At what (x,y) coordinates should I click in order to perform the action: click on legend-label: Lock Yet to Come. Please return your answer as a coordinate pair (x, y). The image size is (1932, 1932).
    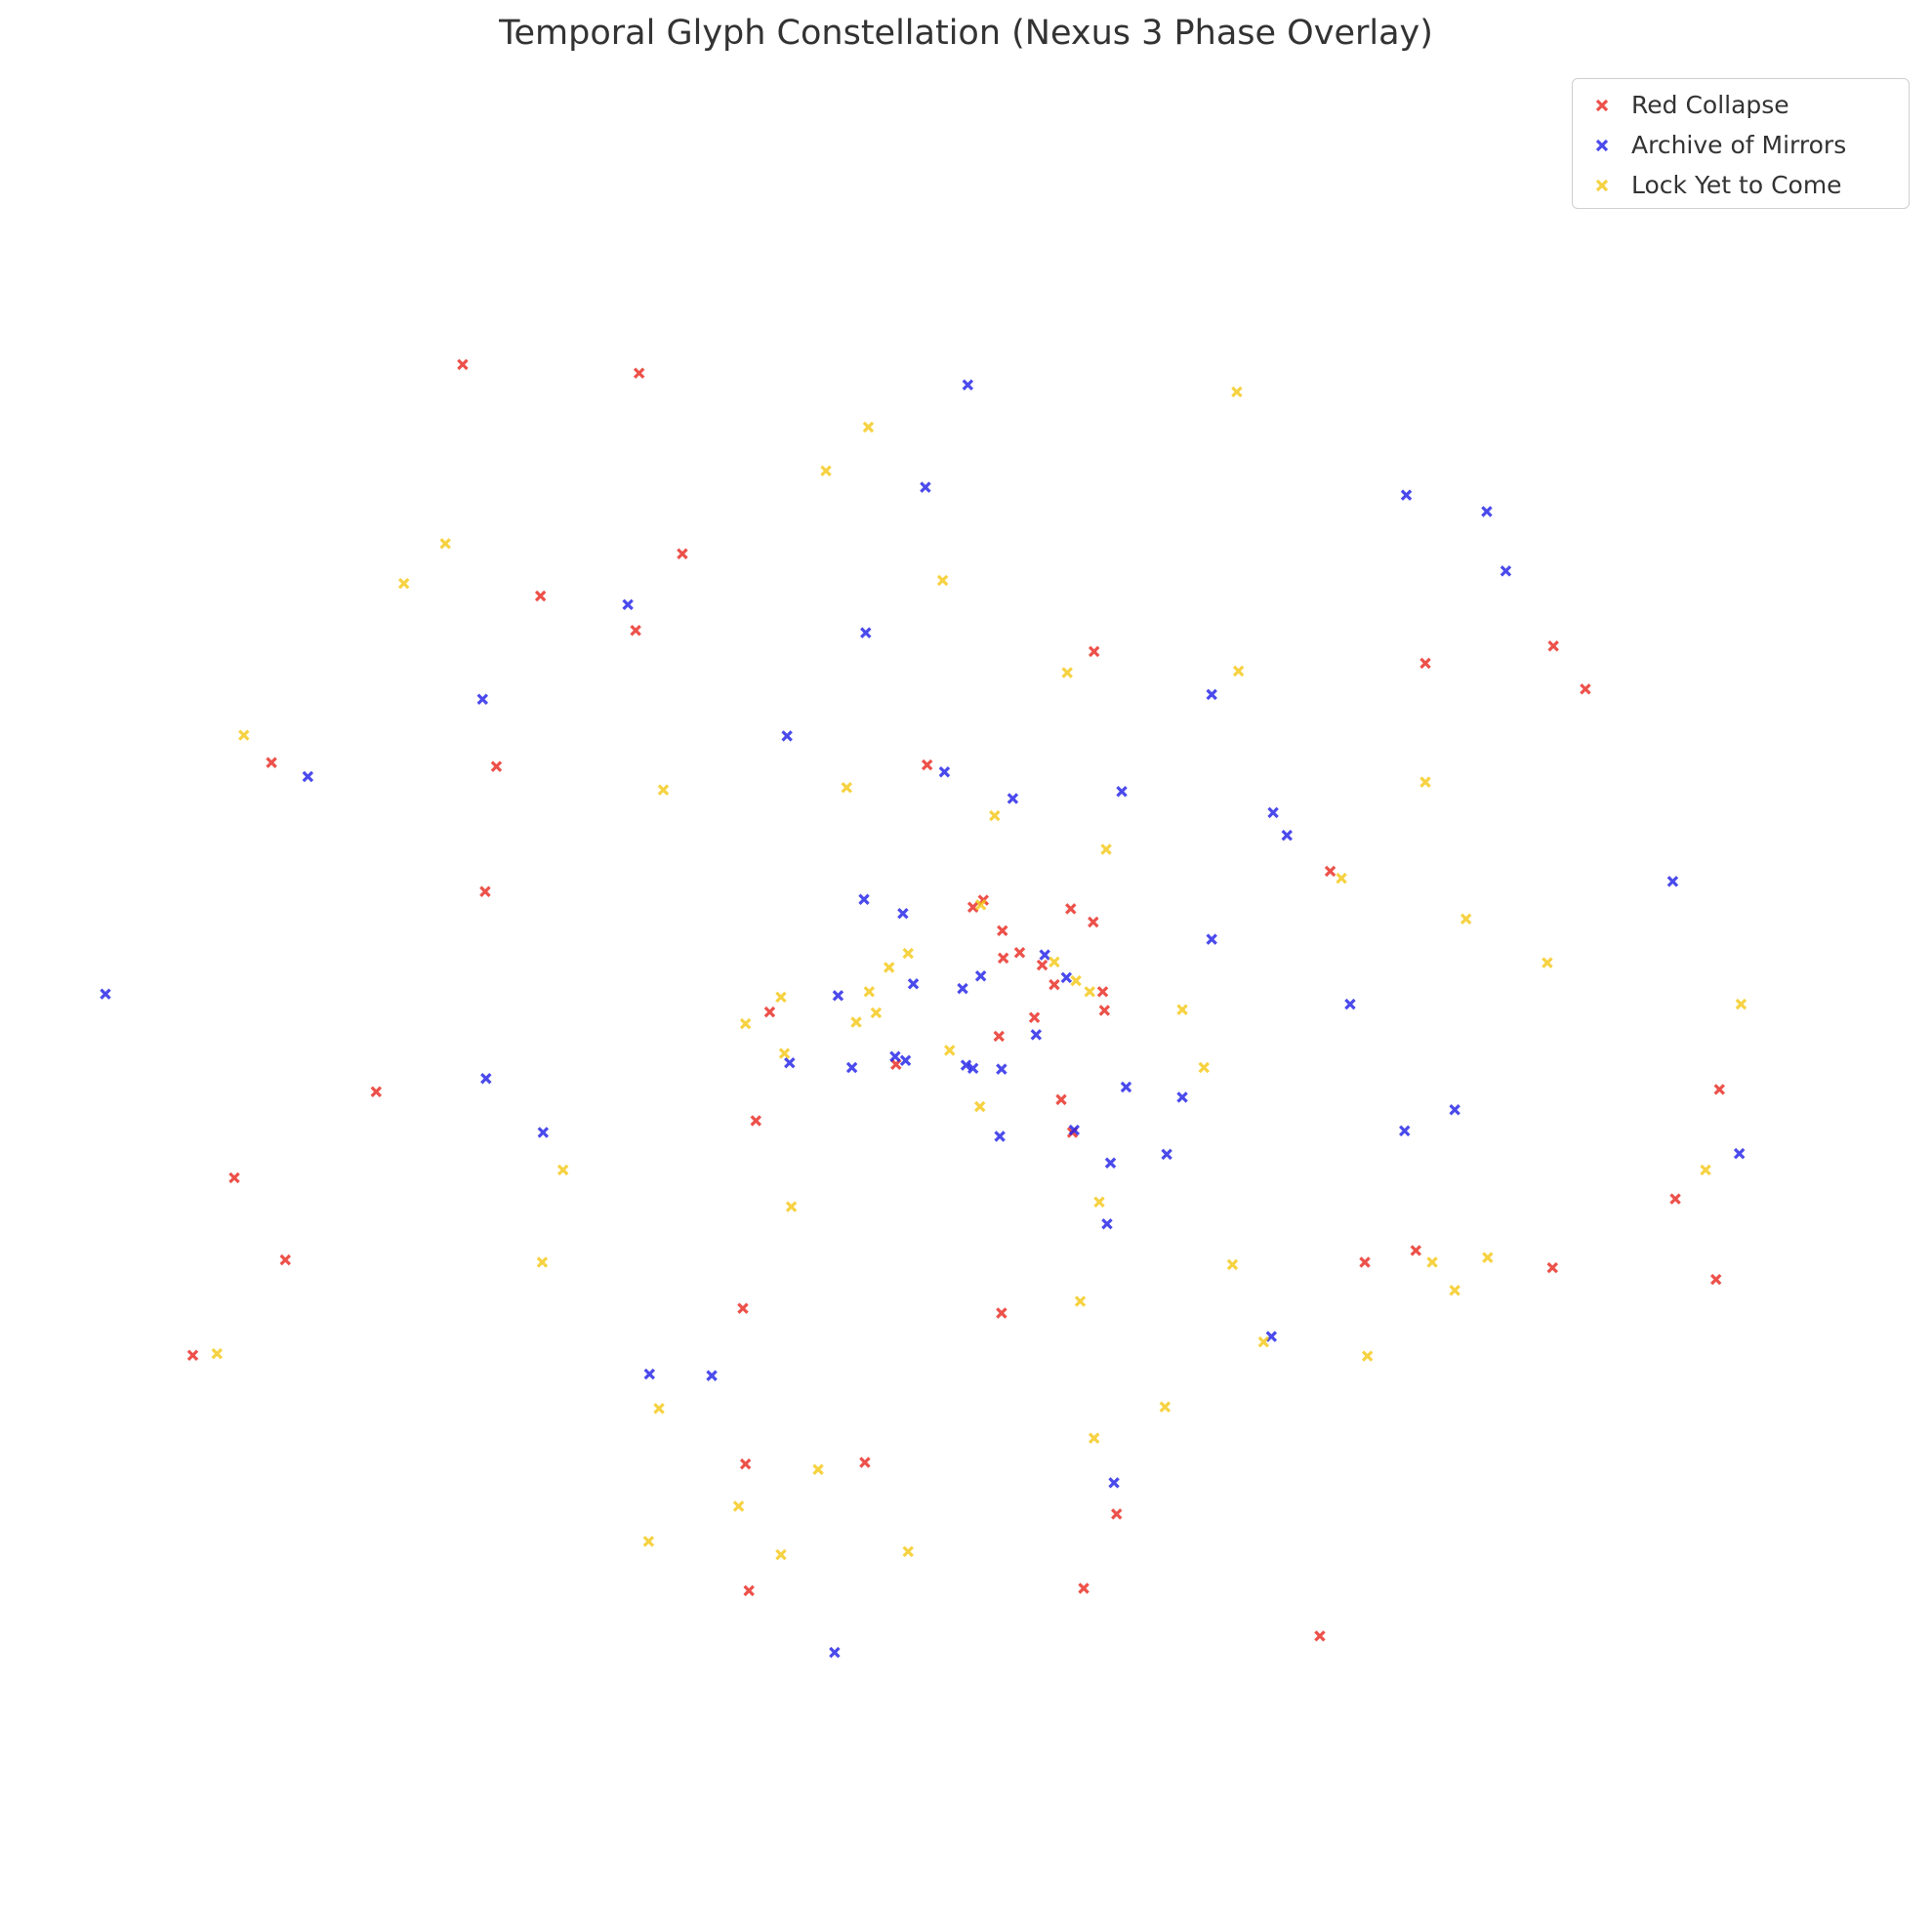
    Looking at the image, I should click on (1736, 185).